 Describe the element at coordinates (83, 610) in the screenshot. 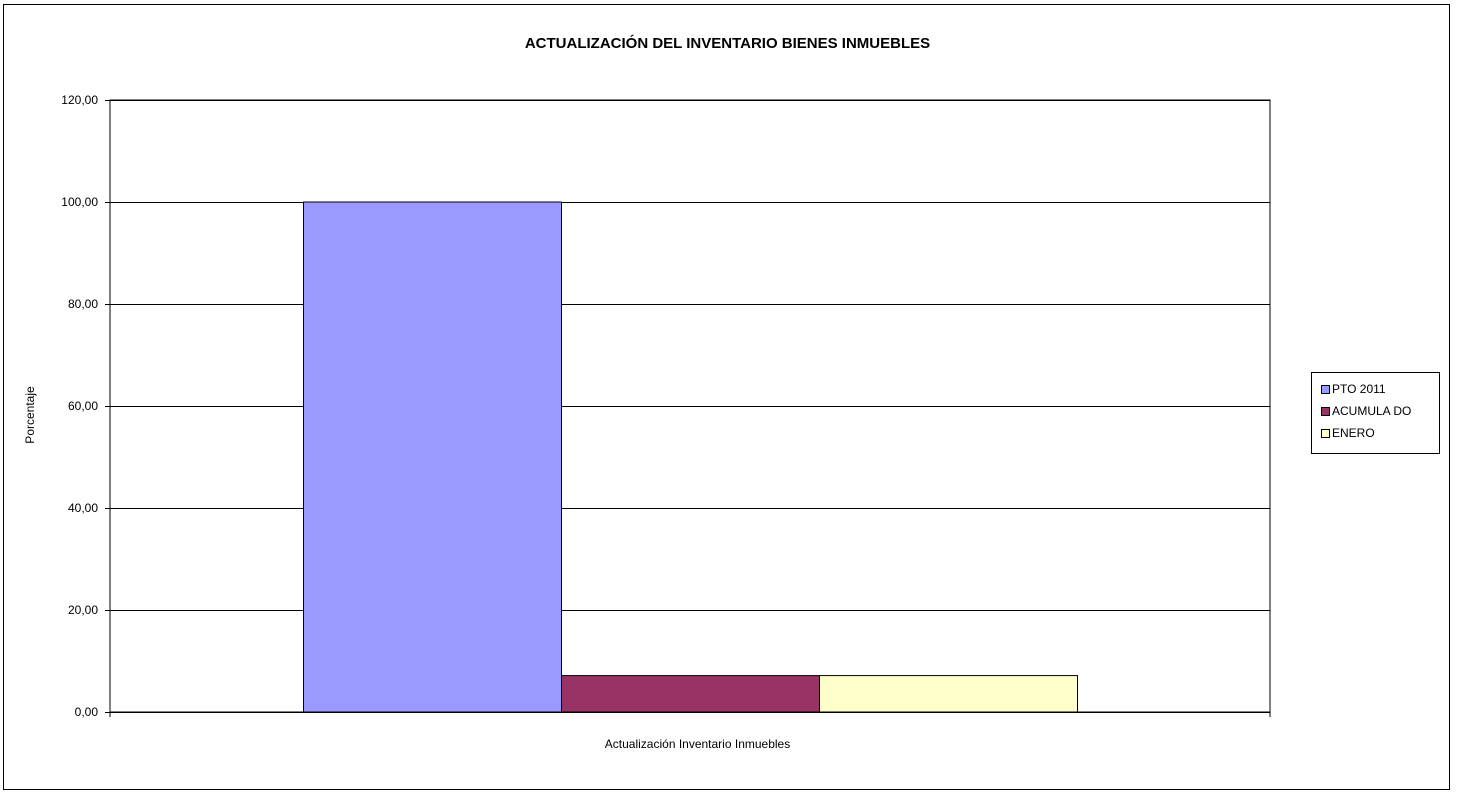

I see `y-tick-label: 20,00` at that location.